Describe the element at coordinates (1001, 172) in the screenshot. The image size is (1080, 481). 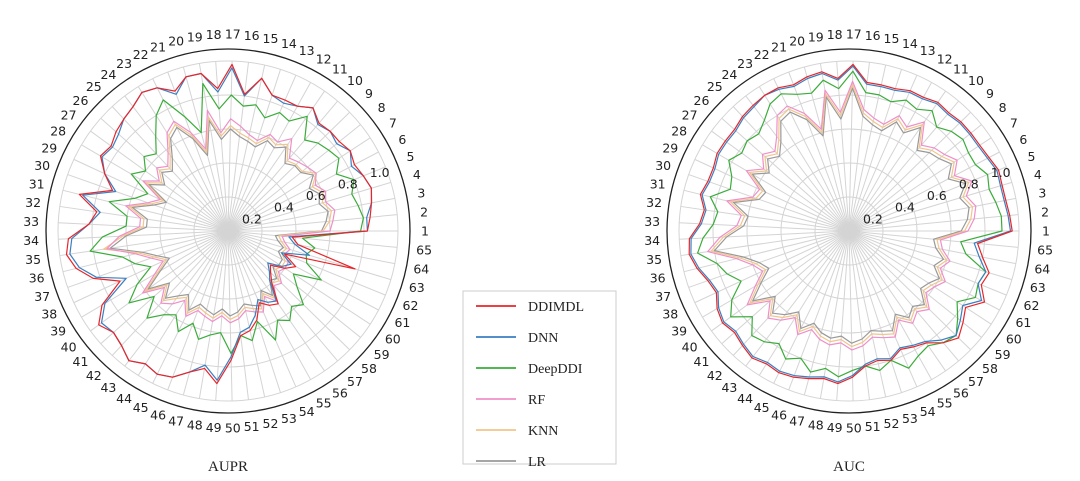
I see `ring-tick-label: 1.0` at that location.